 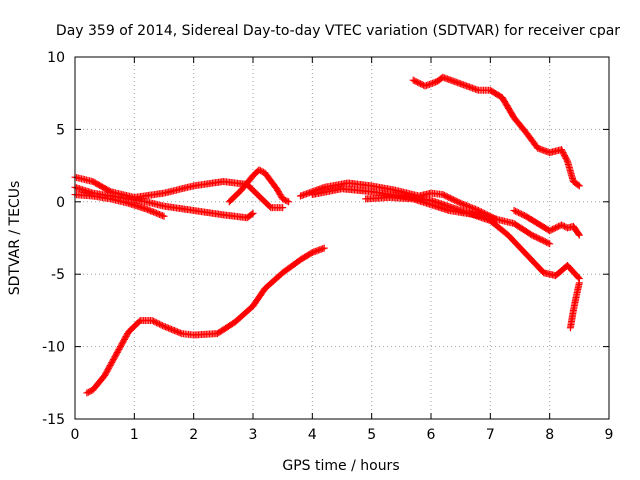 What do you see at coordinates (312, 435) in the screenshot?
I see `x-tick-label: 4` at bounding box center [312, 435].